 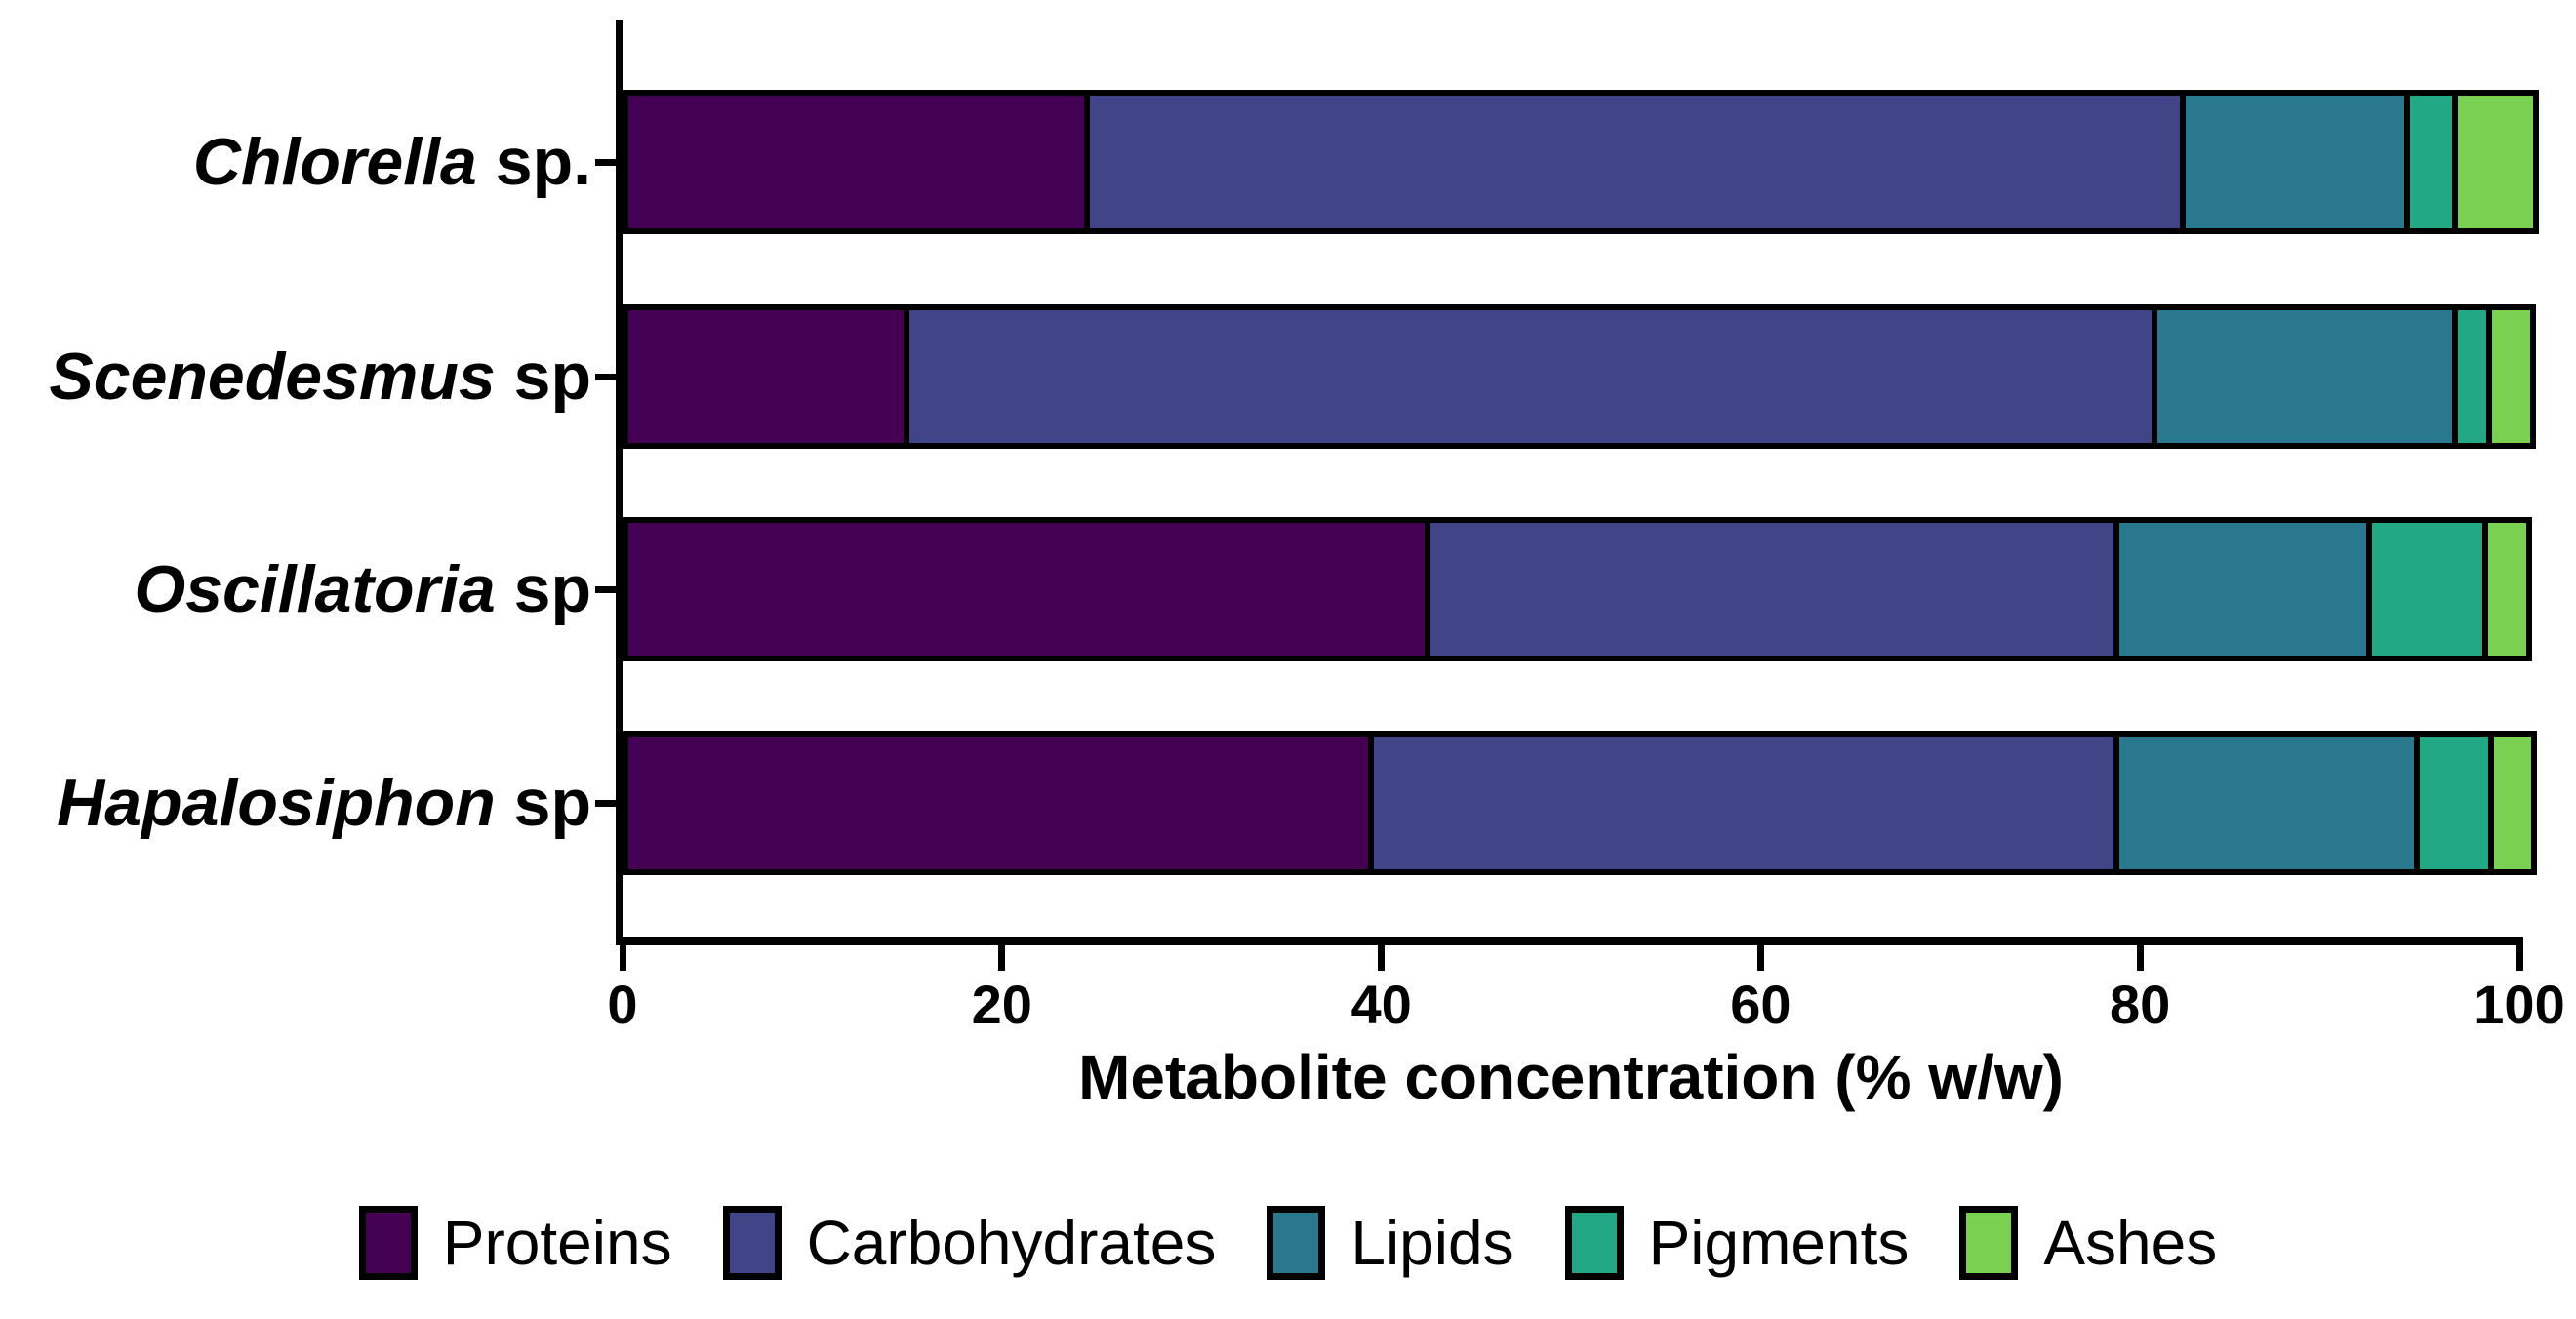 I want to click on legend-swatch-proteins, so click(x=388, y=1243).